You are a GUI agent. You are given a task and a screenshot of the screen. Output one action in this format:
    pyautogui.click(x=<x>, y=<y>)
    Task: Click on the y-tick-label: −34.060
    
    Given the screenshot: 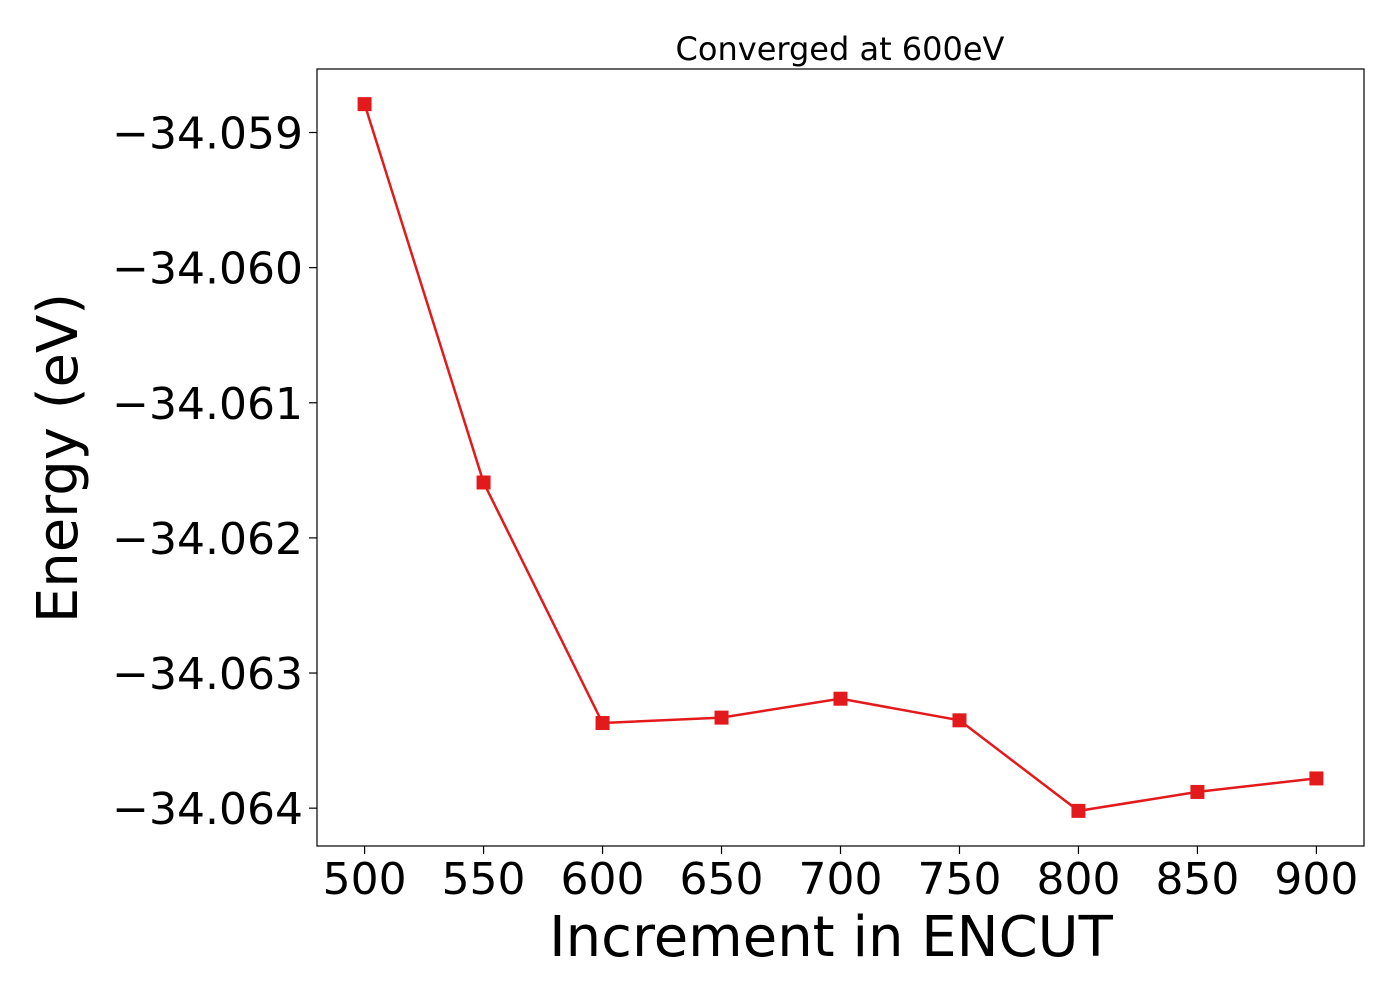 What is the action you would take?
    pyautogui.click(x=207, y=269)
    